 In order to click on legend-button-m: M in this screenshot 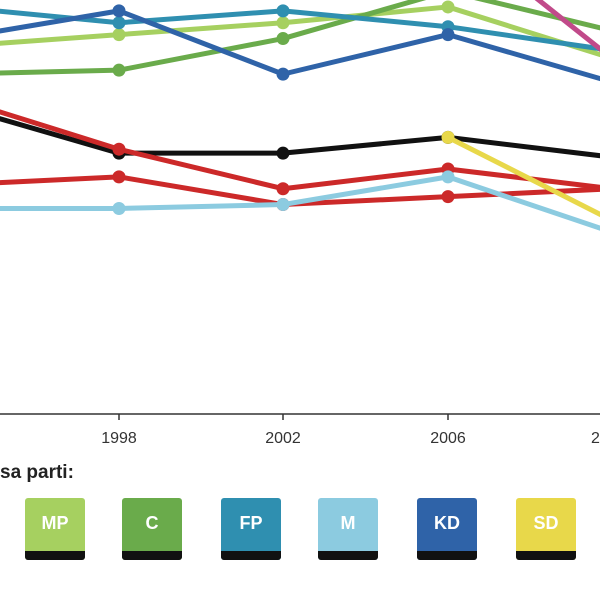, I will do `click(348, 529)`.